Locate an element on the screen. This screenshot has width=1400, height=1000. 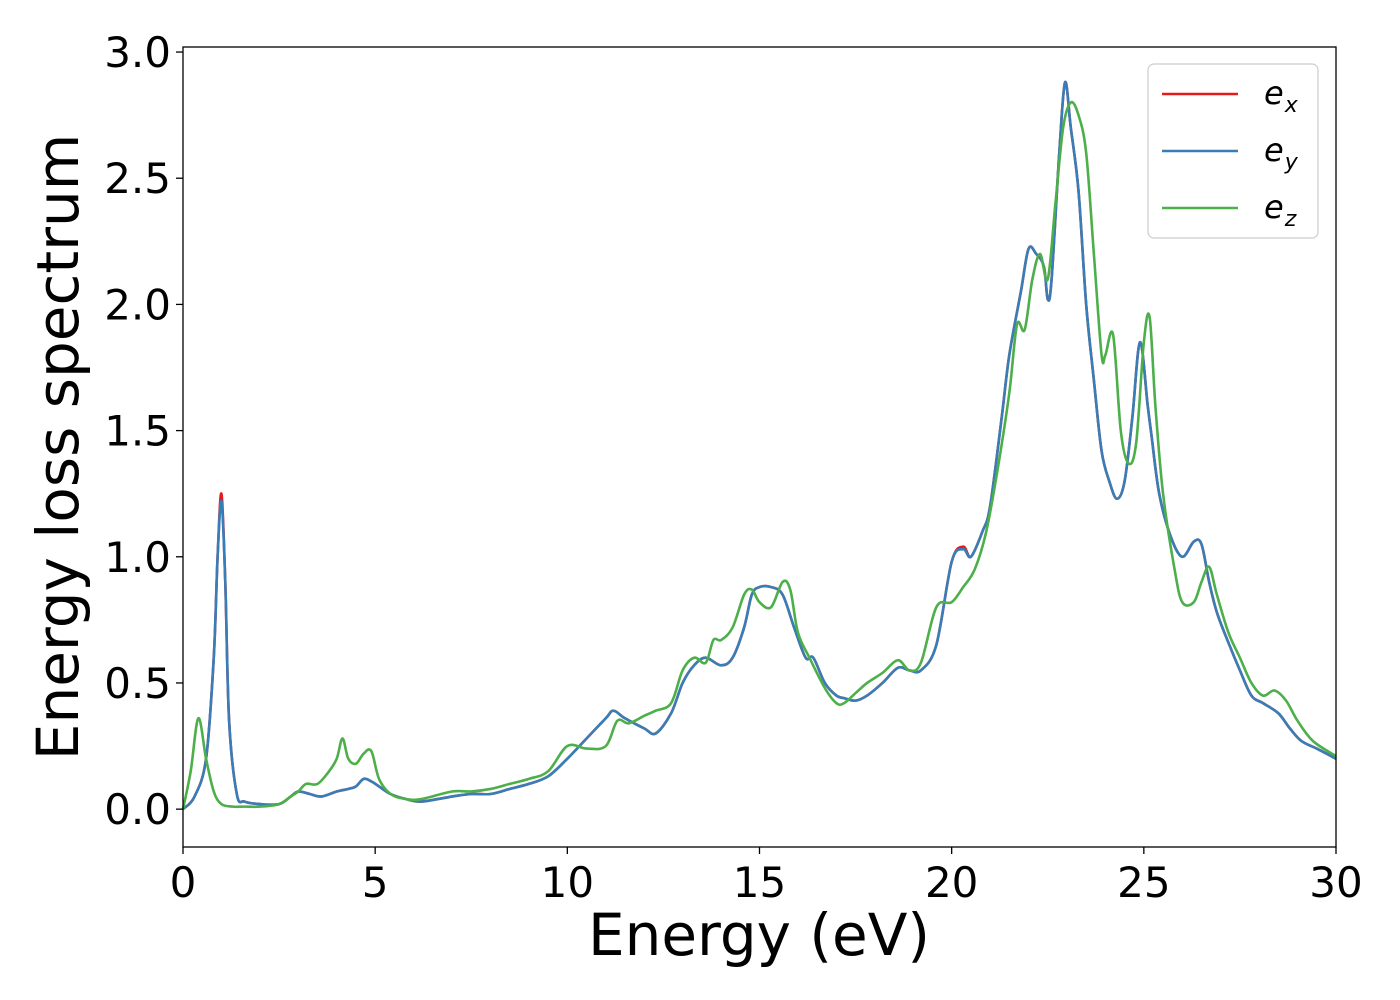
x-axis-title: Energy (eV) is located at coordinates (759, 935).